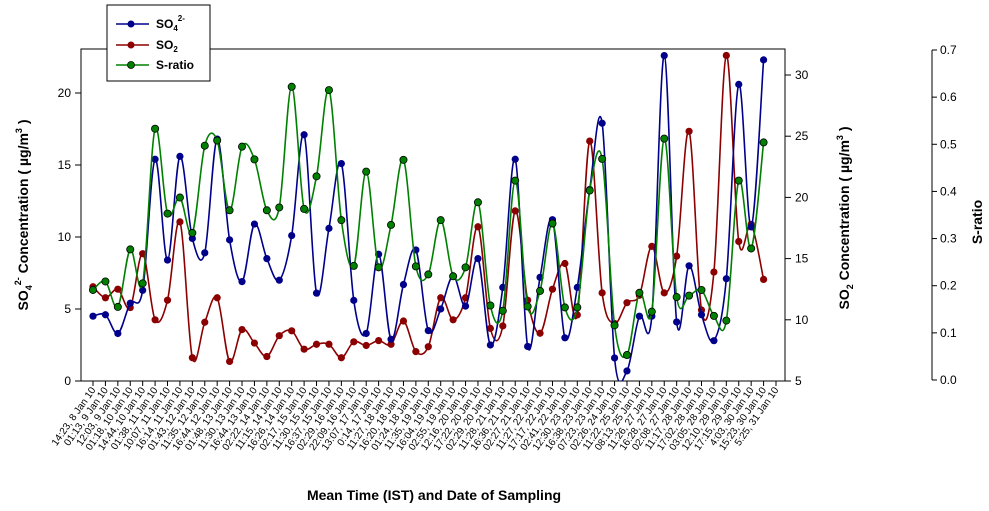  I want to click on legend-item-s-ratio: S-ratio, so click(155, 65).